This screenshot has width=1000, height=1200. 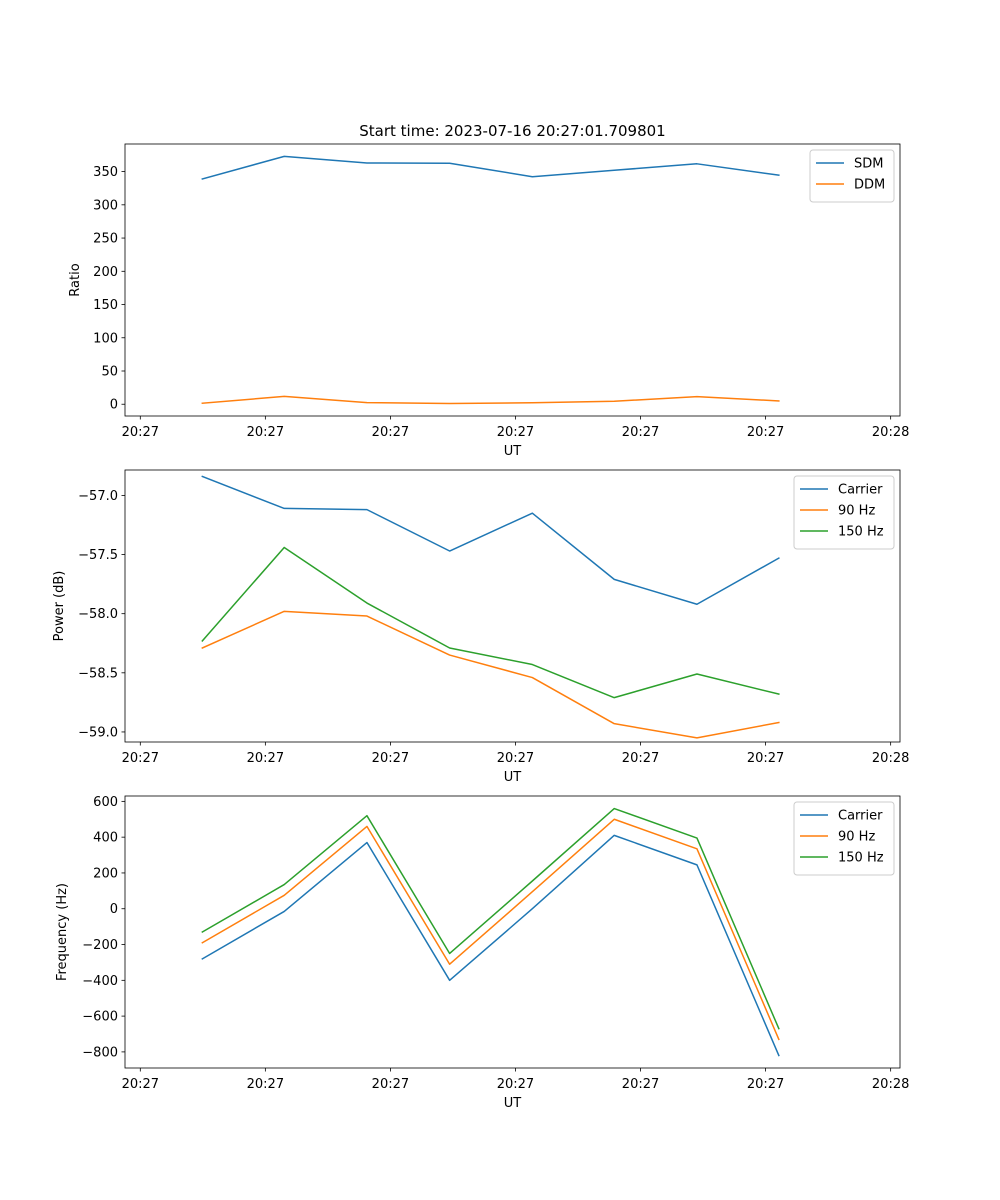 I want to click on y-tick-label: −57.5, so click(x=98, y=555).